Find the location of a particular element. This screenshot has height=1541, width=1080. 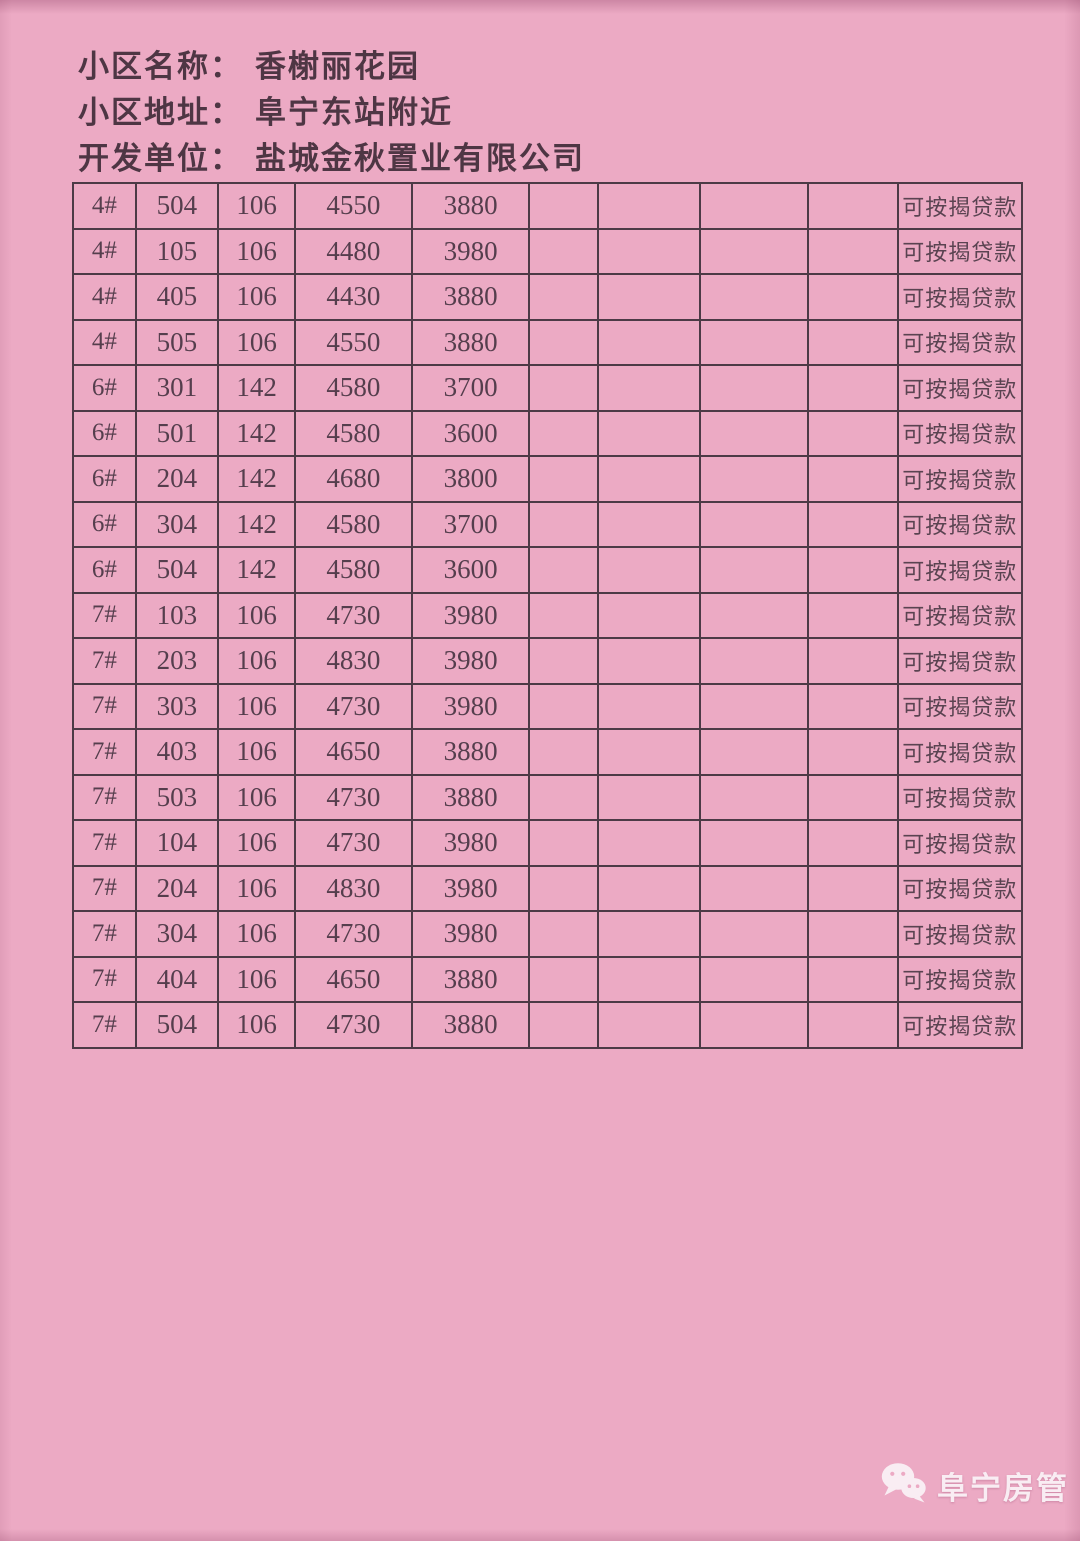

field-community-address: 小区地址： 阜宁东站附近 is located at coordinates (331, 113).